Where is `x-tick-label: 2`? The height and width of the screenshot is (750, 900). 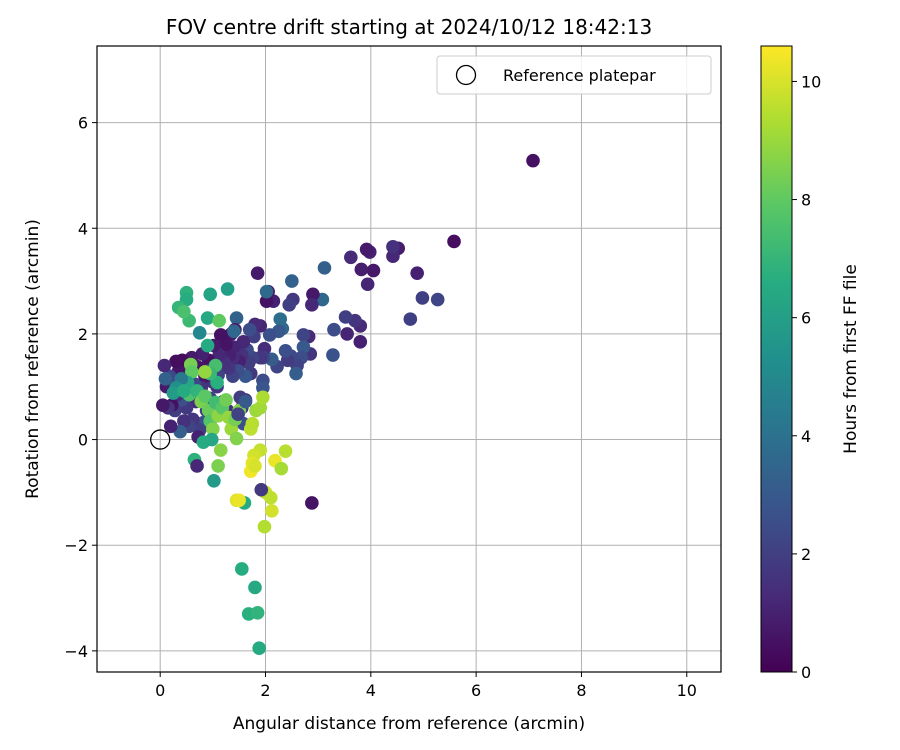 x-tick-label: 2 is located at coordinates (265, 690).